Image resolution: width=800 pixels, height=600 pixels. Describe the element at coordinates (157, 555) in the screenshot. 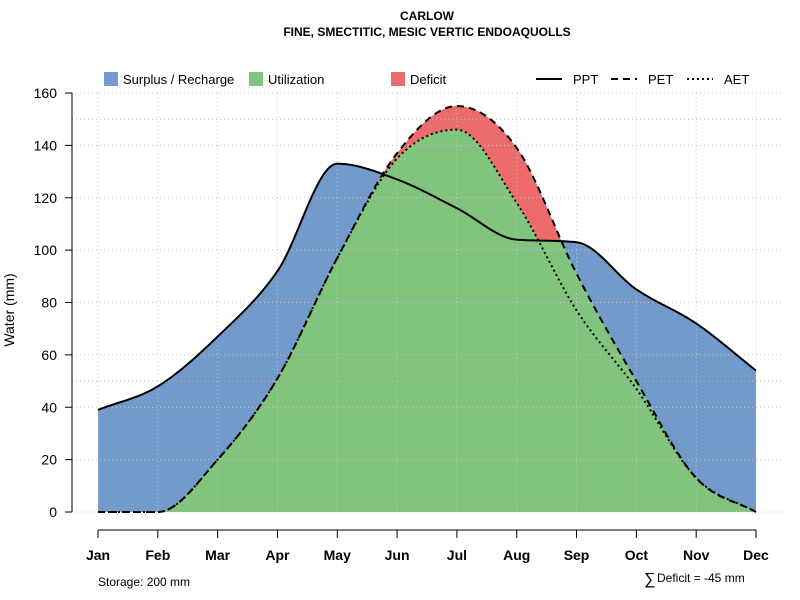

I see `x-tick-label-feb: Feb` at that location.